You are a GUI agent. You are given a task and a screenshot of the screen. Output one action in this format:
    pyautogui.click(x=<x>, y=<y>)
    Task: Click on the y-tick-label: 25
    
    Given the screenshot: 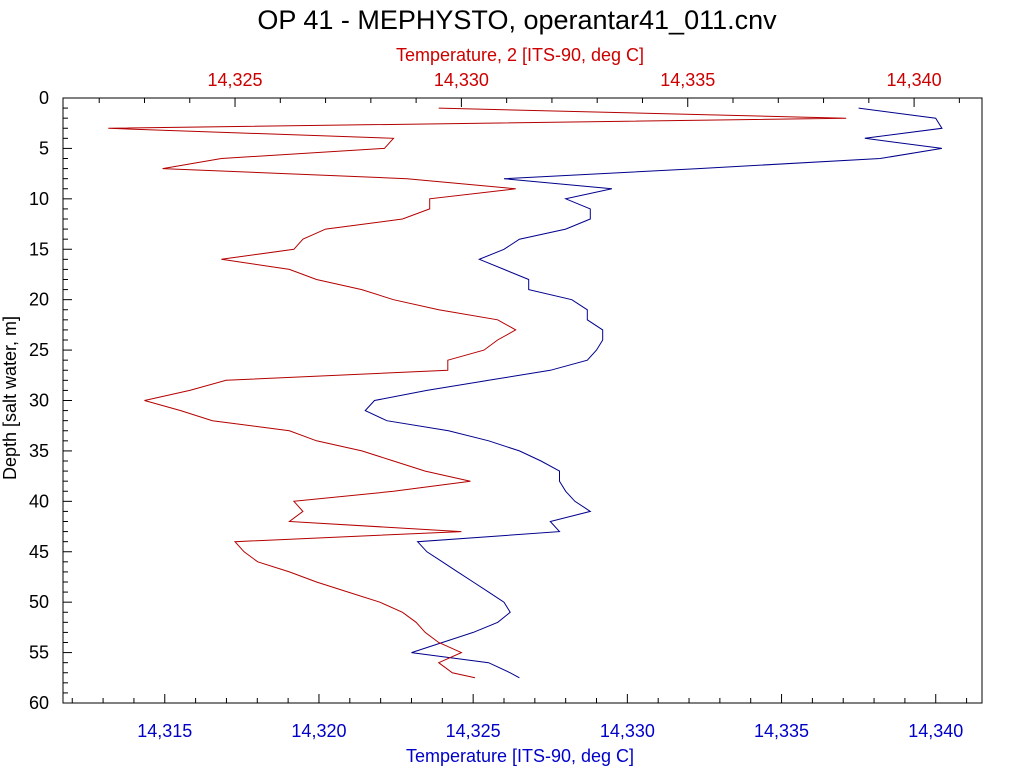 What is the action you would take?
    pyautogui.click(x=39, y=350)
    